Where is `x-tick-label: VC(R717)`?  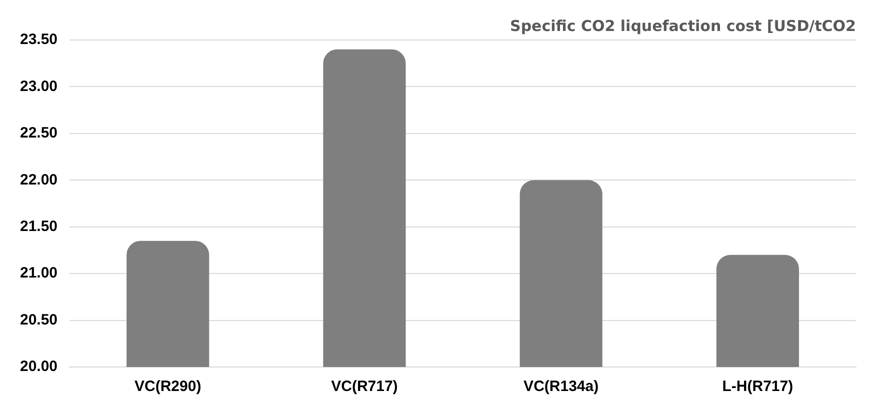 x-tick-label: VC(R717) is located at coordinates (364, 387).